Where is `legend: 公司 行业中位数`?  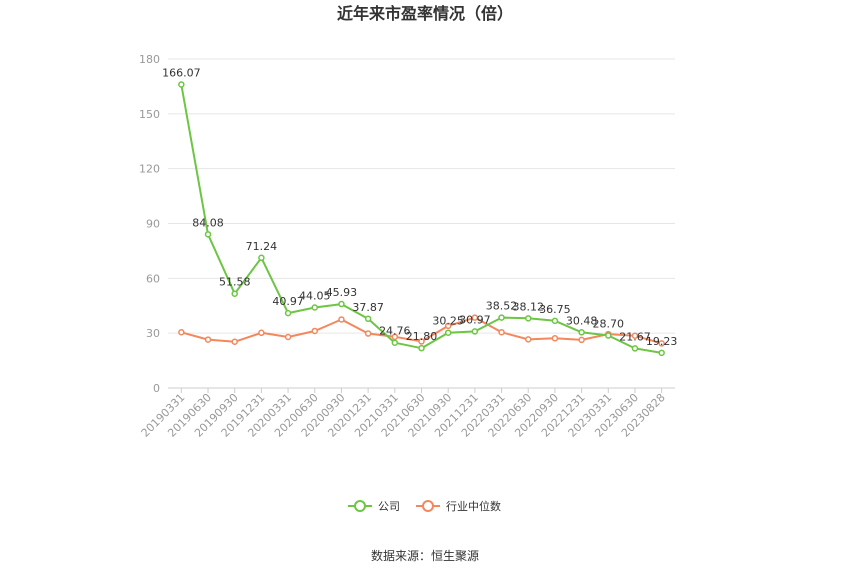 legend: 公司 行业中位数 is located at coordinates (424, 506).